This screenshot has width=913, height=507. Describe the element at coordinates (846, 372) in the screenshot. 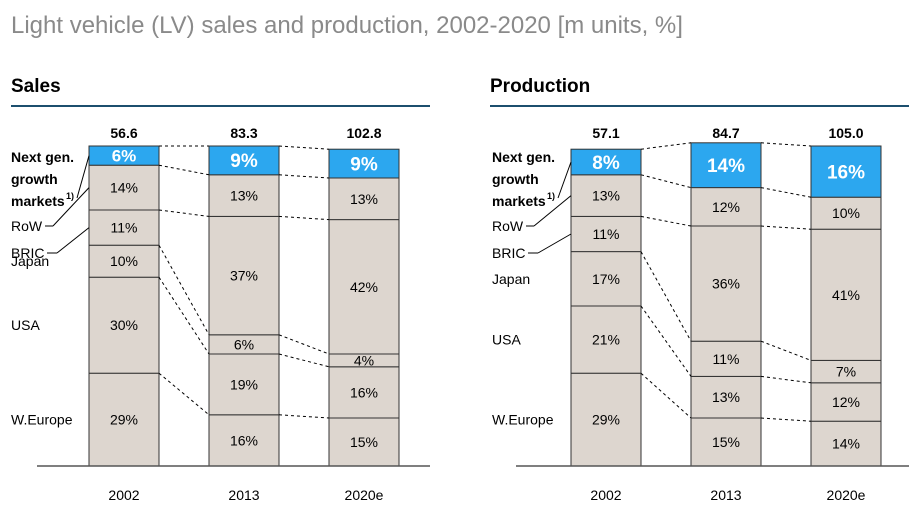

I see `production-label-2020e-japan: 7%` at that location.